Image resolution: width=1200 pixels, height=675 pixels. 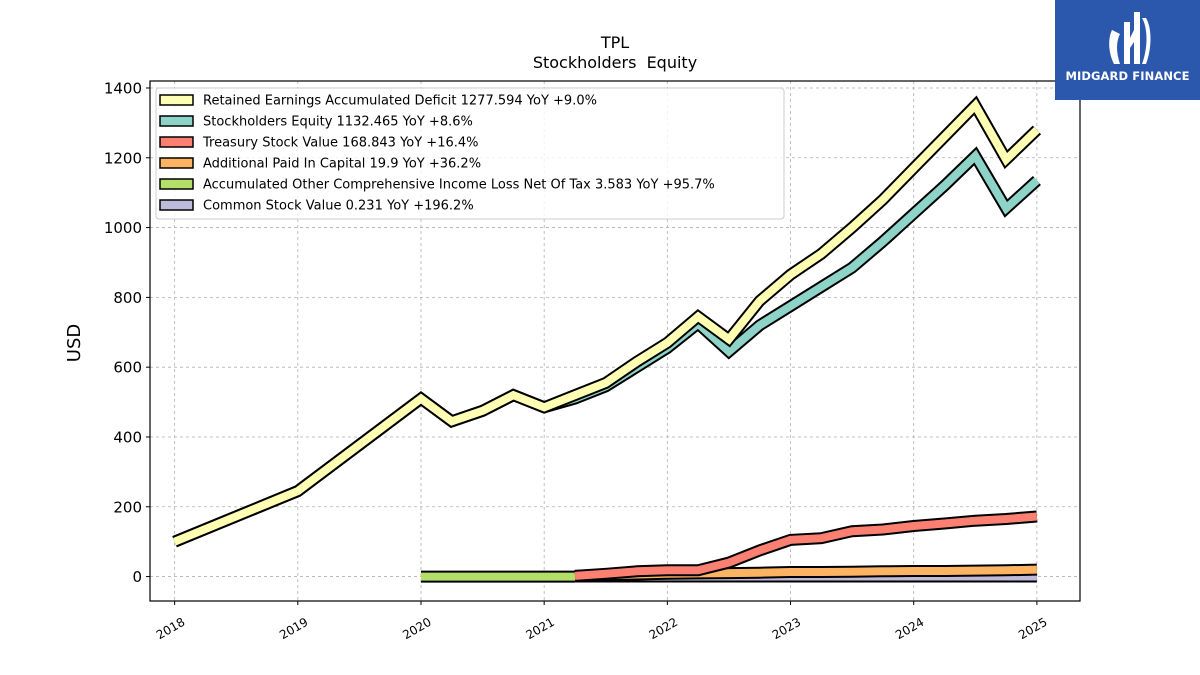 What do you see at coordinates (137, 577) in the screenshot?
I see `y-tick-label: 0` at bounding box center [137, 577].